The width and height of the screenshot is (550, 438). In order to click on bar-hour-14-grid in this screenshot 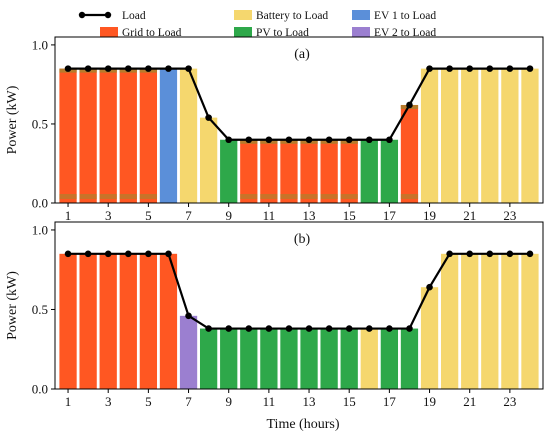, I will do `click(329, 171)`.